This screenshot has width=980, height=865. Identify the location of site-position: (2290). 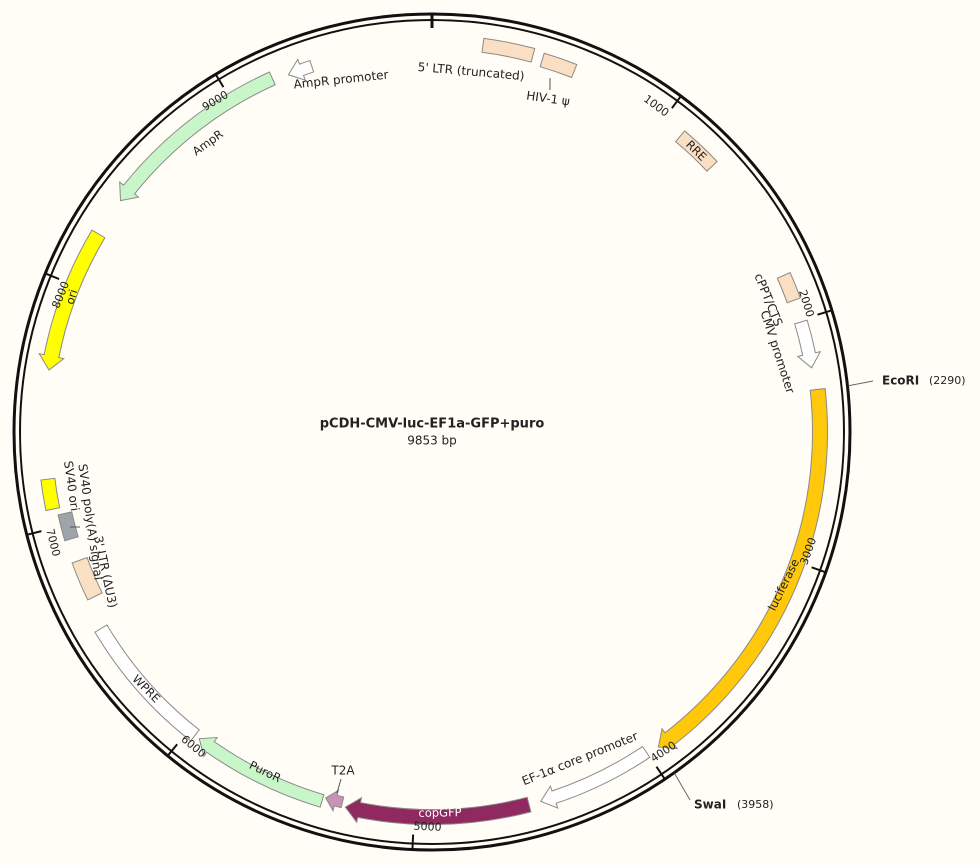
(947, 380).